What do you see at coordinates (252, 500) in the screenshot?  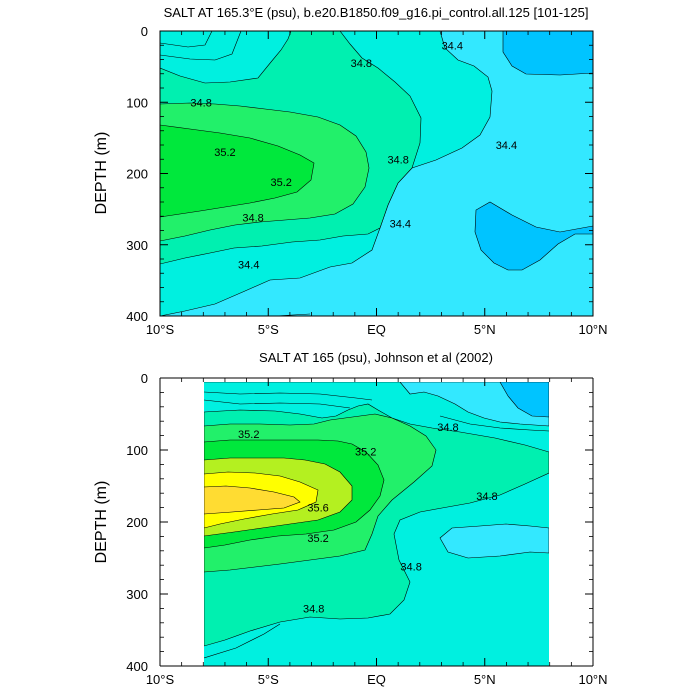 I see `bottom-35-8-core` at bounding box center [252, 500].